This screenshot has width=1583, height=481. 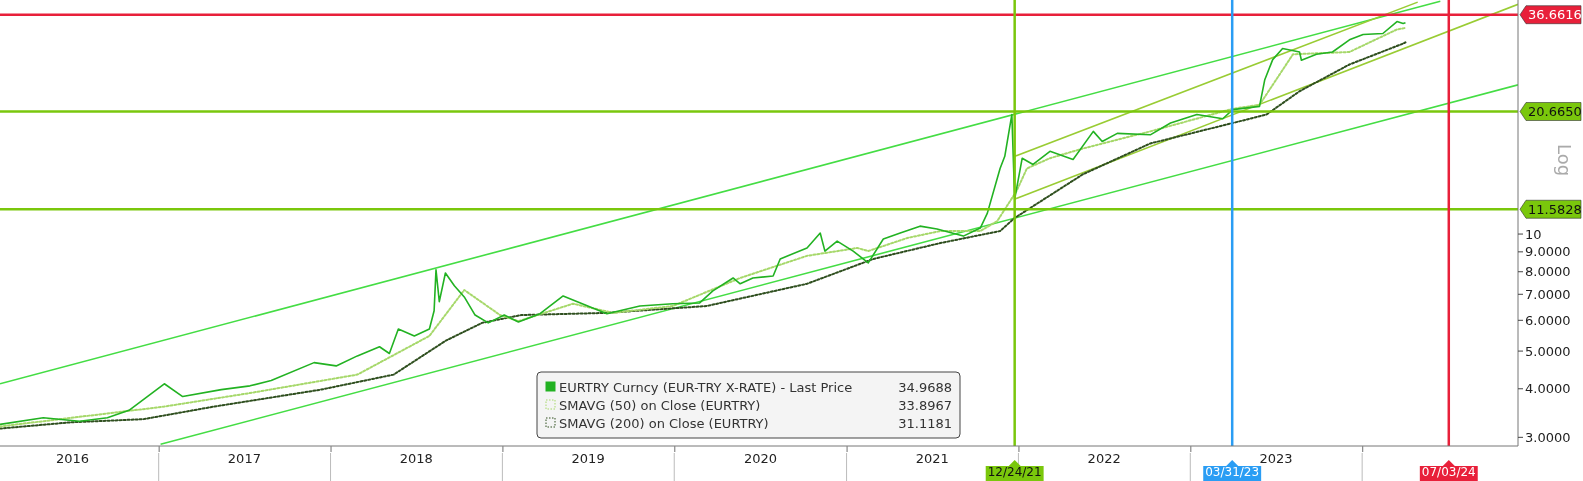 I want to click on y-tick-label: 6.0000, so click(x=1548, y=320).